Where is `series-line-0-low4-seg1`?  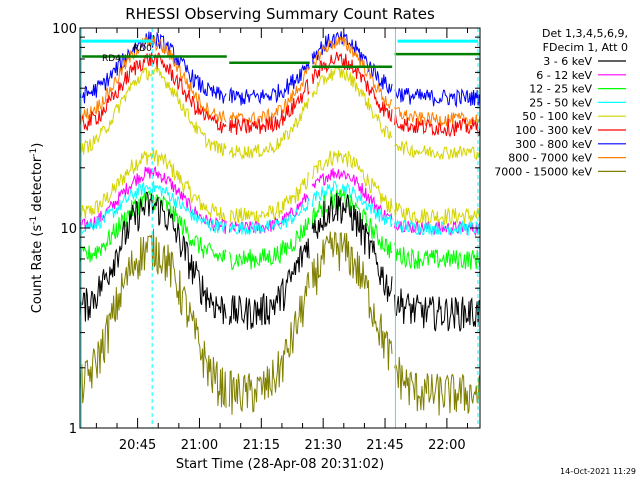 series-line-0-low4-seg1 is located at coordinates (269, 284).